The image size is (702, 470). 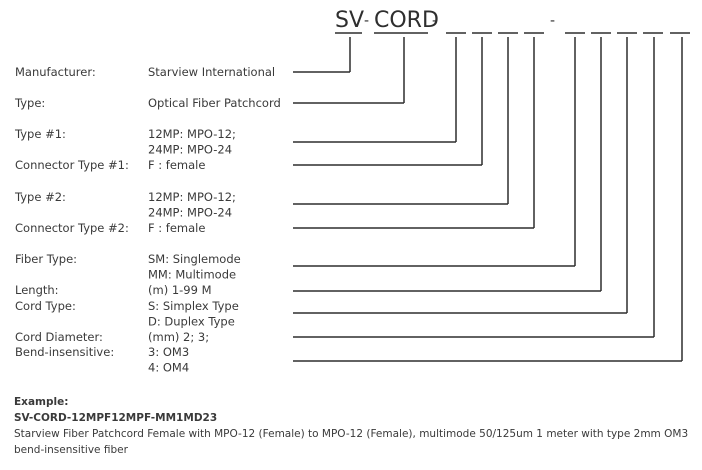 I want to click on row-label: Connector Type #1:, so click(x=72, y=165).